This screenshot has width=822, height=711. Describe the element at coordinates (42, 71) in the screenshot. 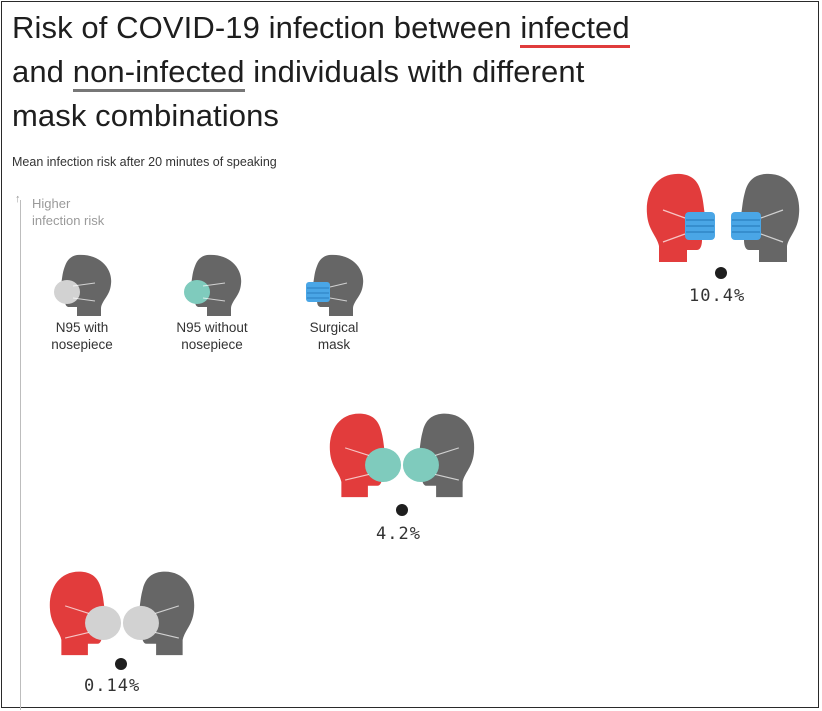

I see `title-part: and` at that location.